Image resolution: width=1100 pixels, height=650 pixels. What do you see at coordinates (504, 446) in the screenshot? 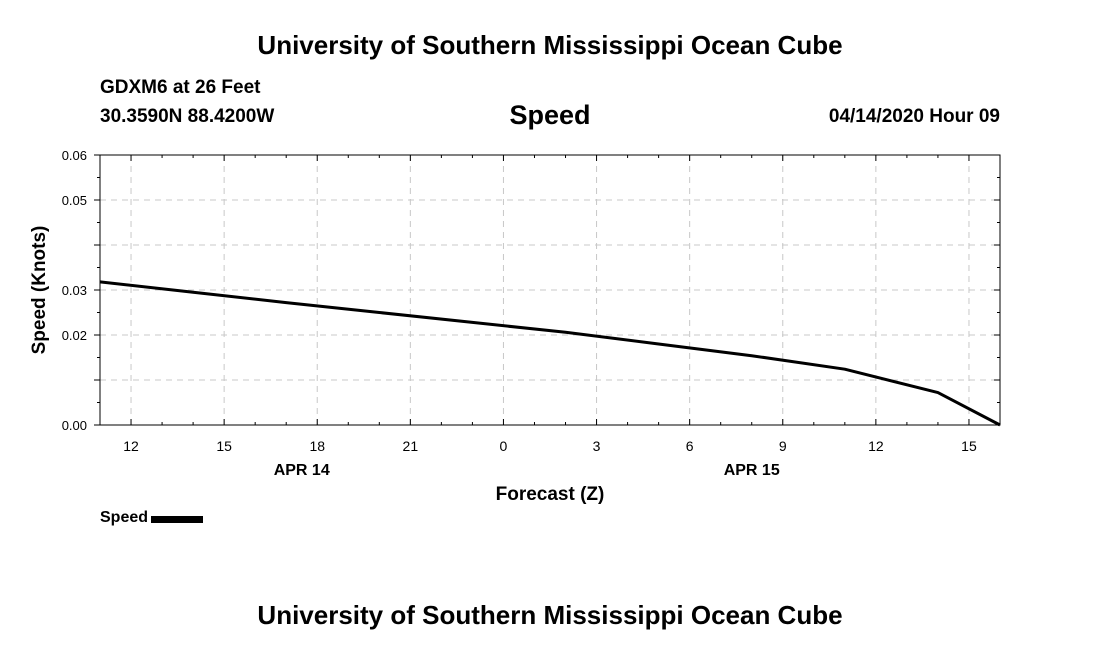
I see `x-tick-label: 0` at bounding box center [504, 446].